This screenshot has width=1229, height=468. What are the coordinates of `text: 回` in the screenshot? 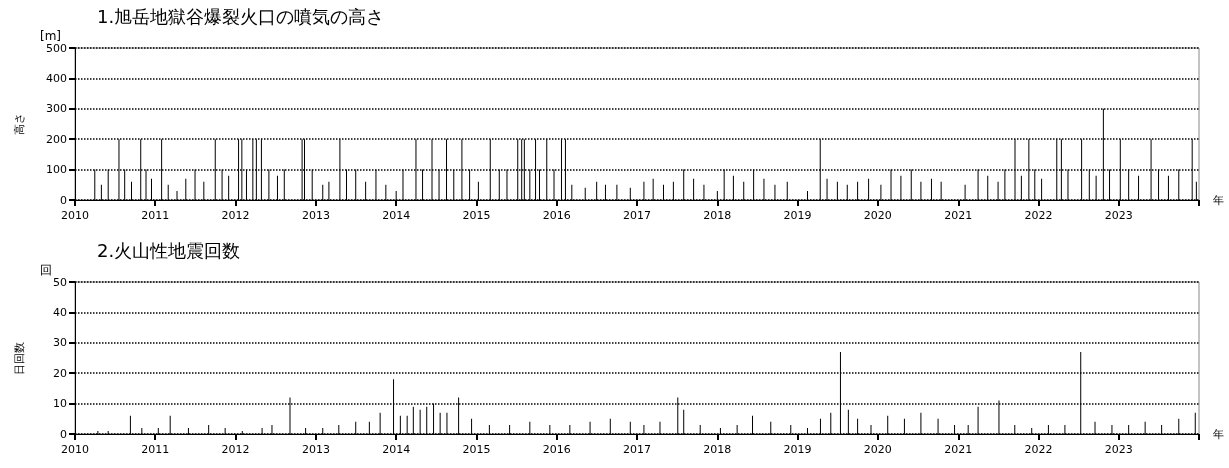 It's located at (46, 270).